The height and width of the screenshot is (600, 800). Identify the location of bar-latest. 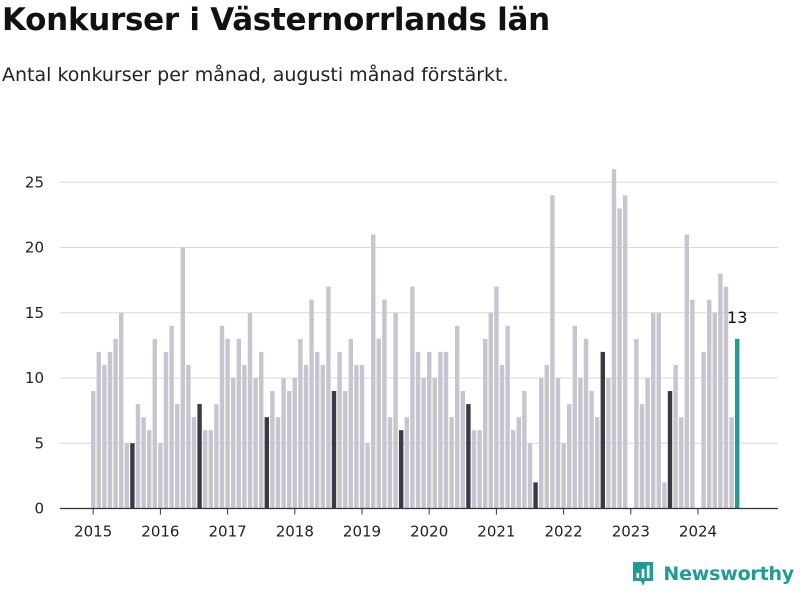
(737, 423).